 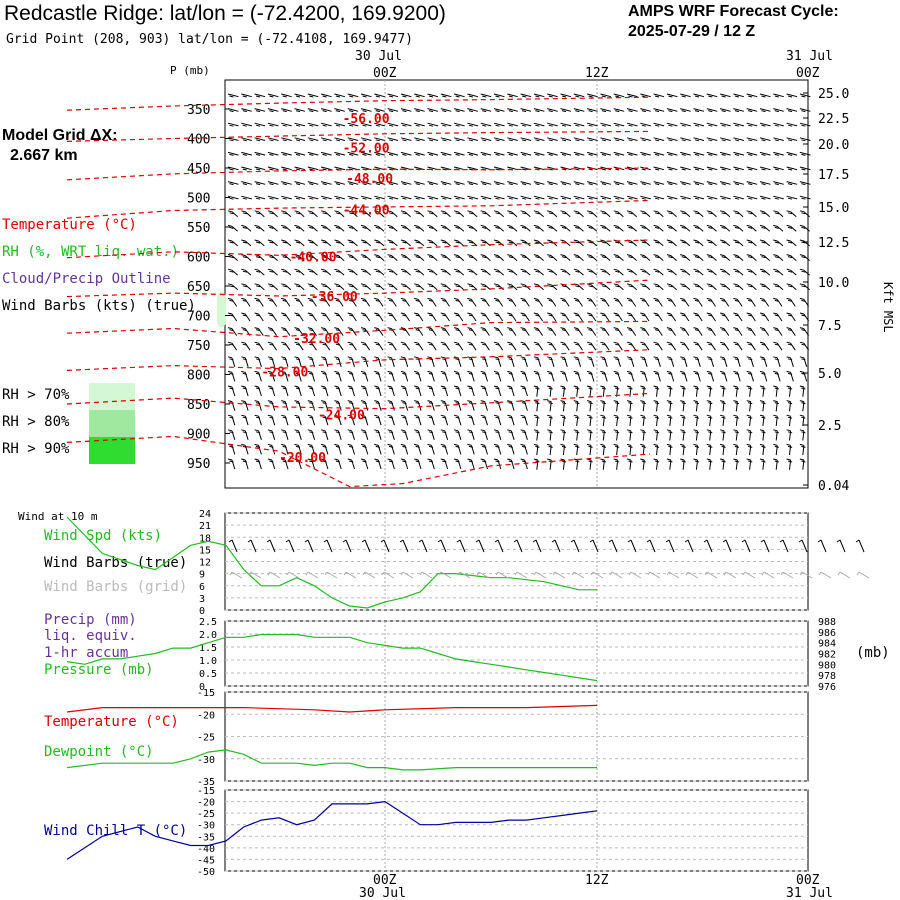 I want to click on windchill-panel-frame, so click(x=516, y=830).